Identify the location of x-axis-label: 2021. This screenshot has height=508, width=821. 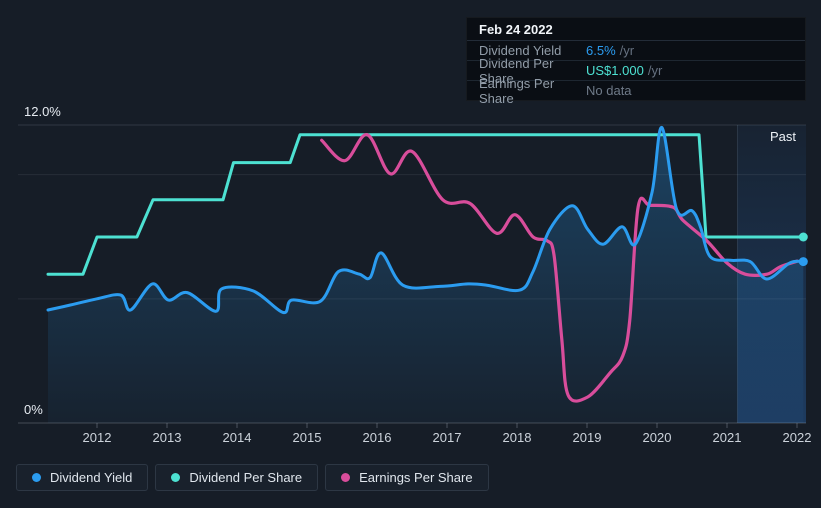
(727, 437).